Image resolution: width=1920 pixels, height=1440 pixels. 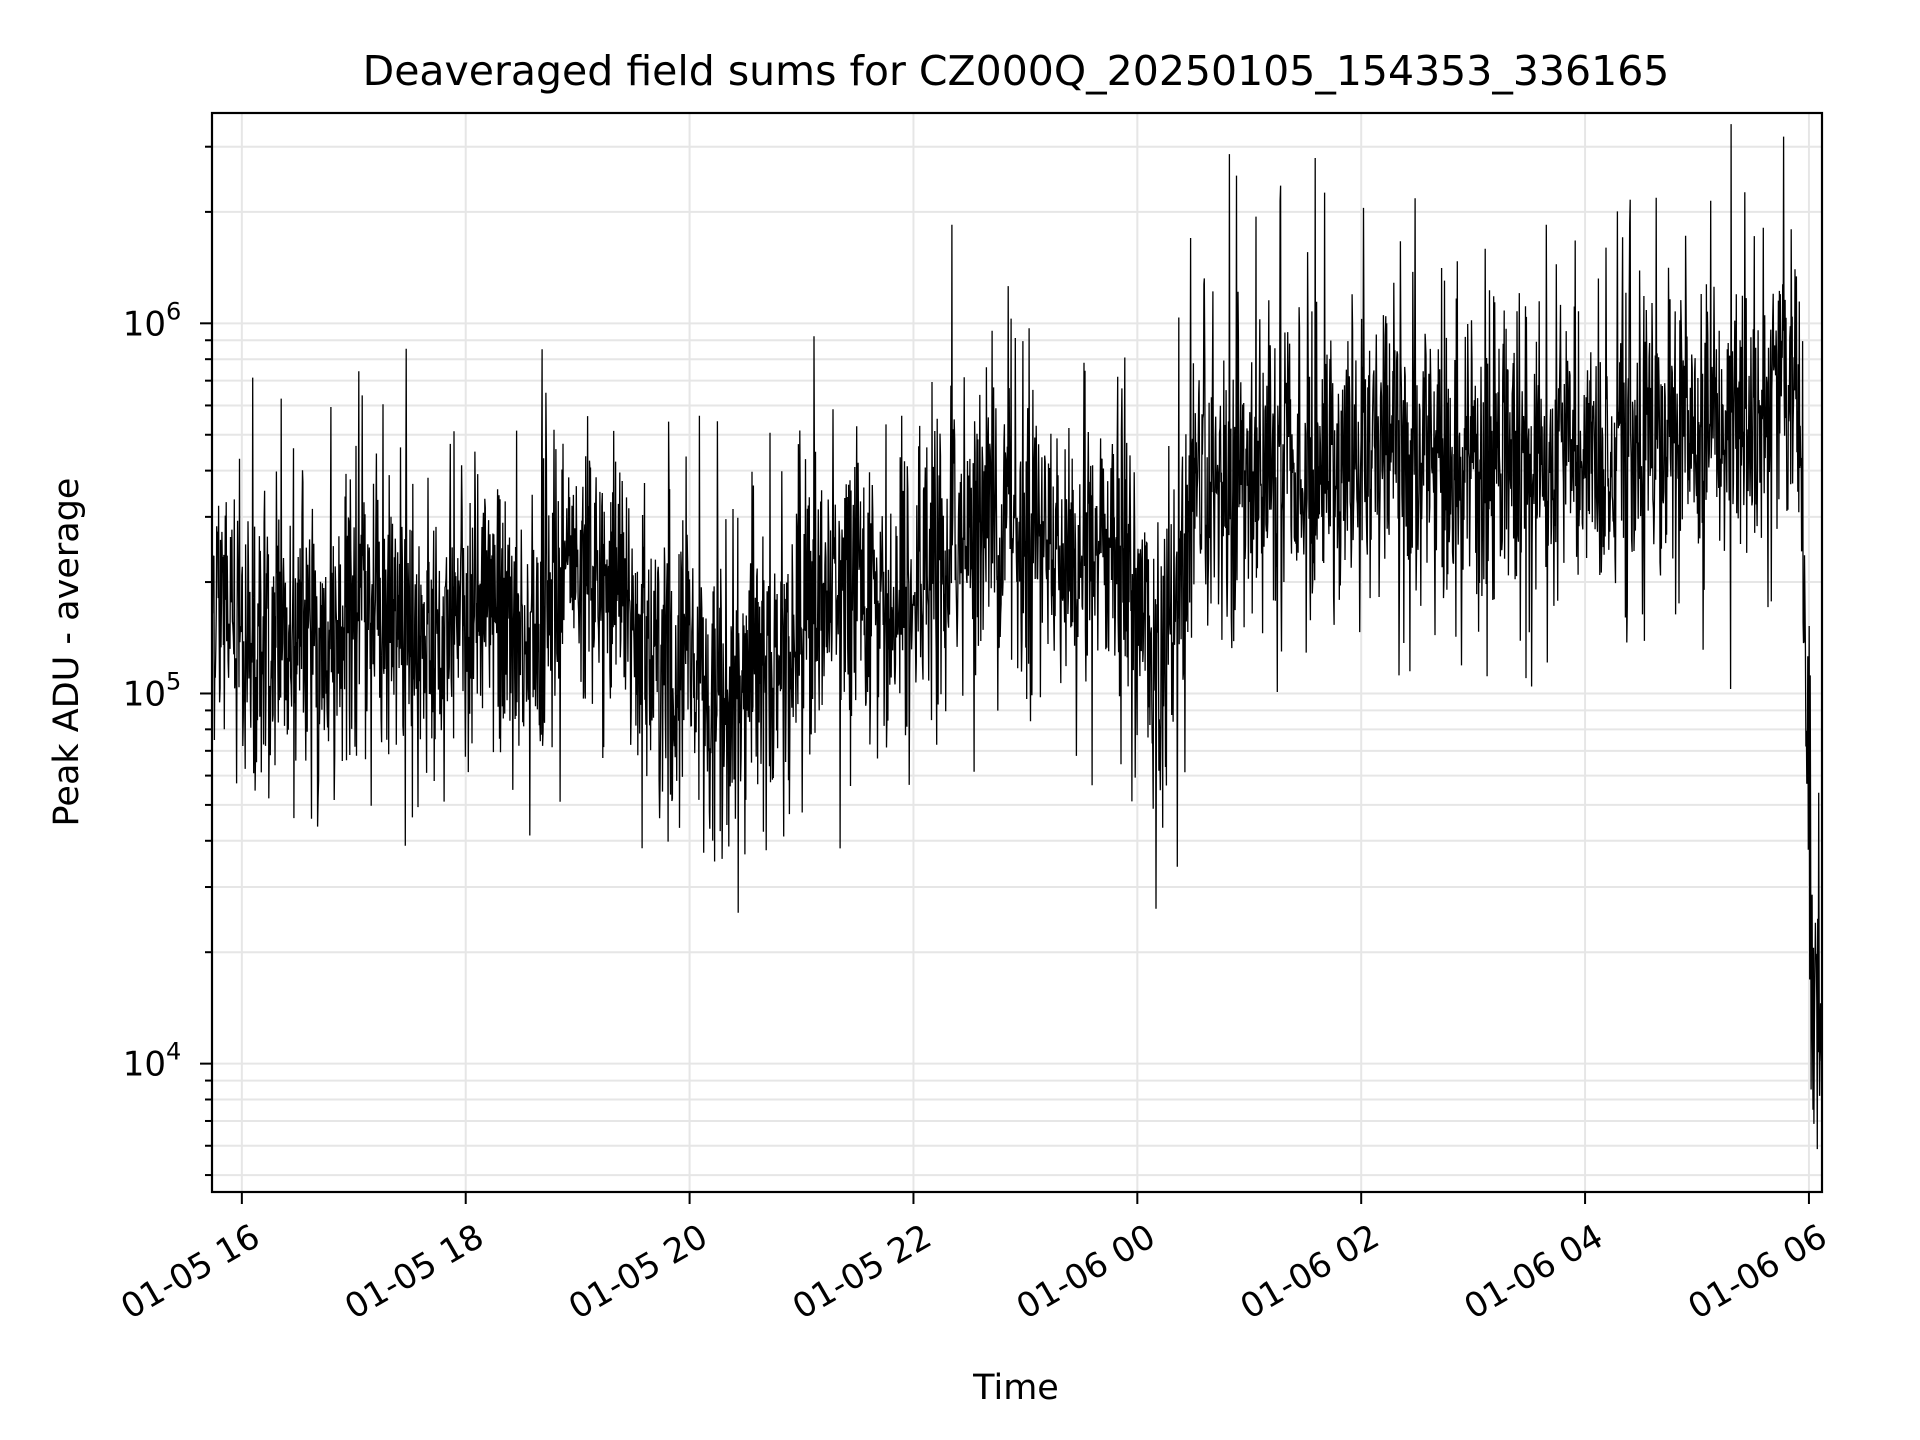 I want to click on y-tick-label: 10⁶, so click(x=152, y=320).